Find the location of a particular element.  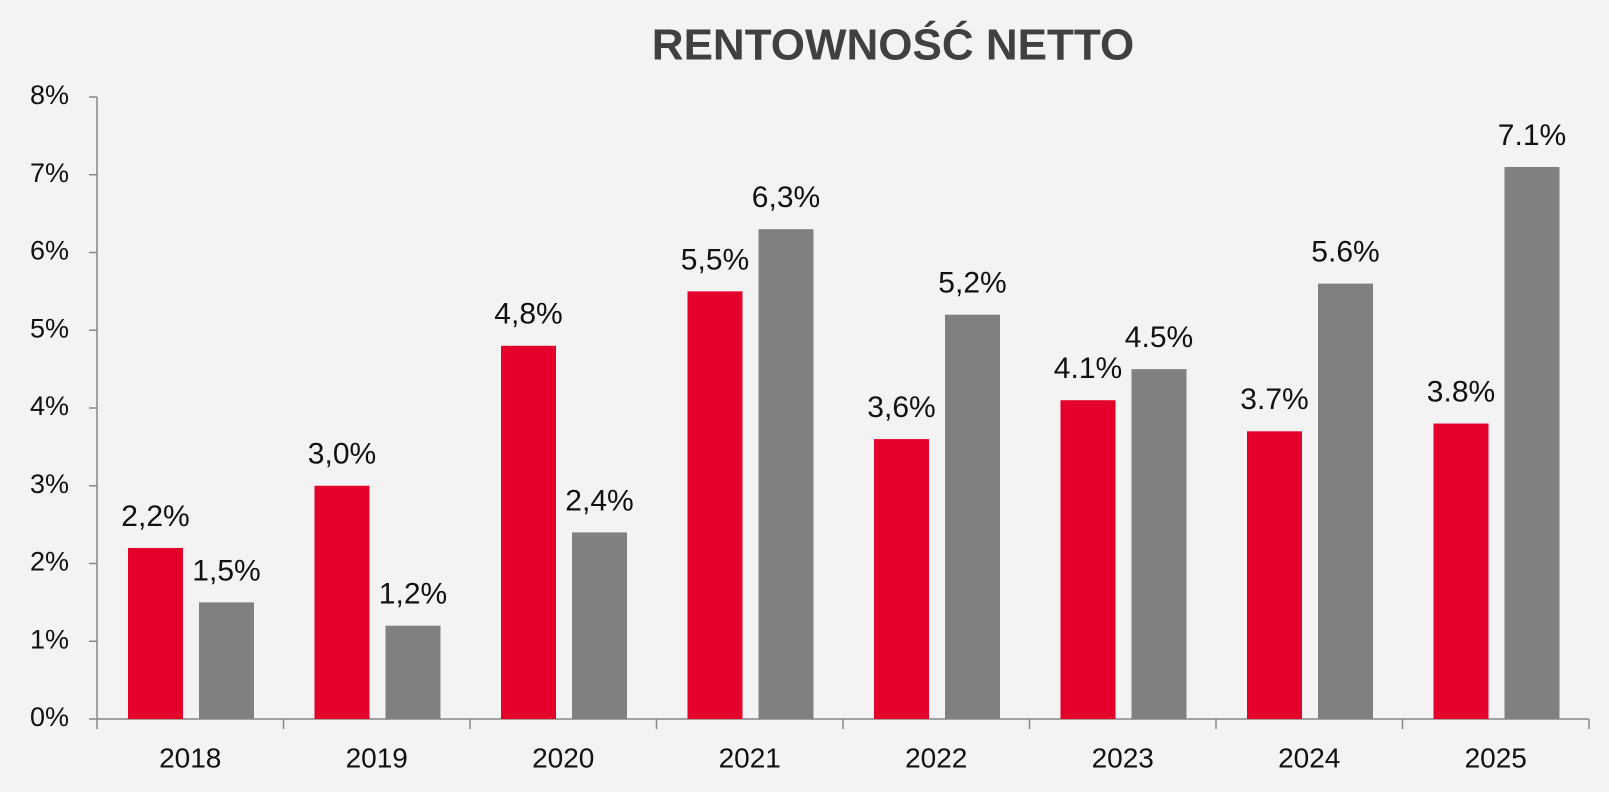

value-label: 1,2% is located at coordinates (413, 594).